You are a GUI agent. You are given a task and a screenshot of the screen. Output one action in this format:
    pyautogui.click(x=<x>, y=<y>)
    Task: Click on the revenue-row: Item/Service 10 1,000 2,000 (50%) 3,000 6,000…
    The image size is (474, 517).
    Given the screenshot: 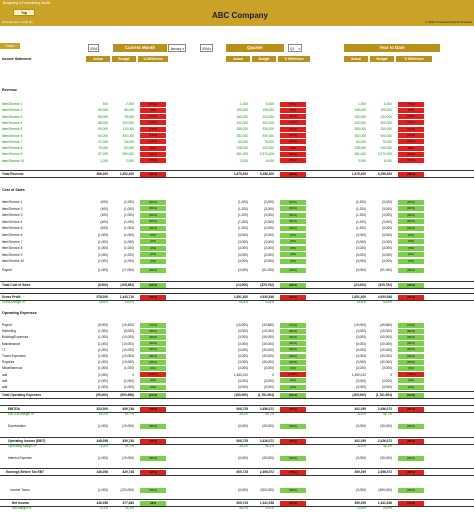 What is the action you would take?
    pyautogui.click(x=237, y=161)
    